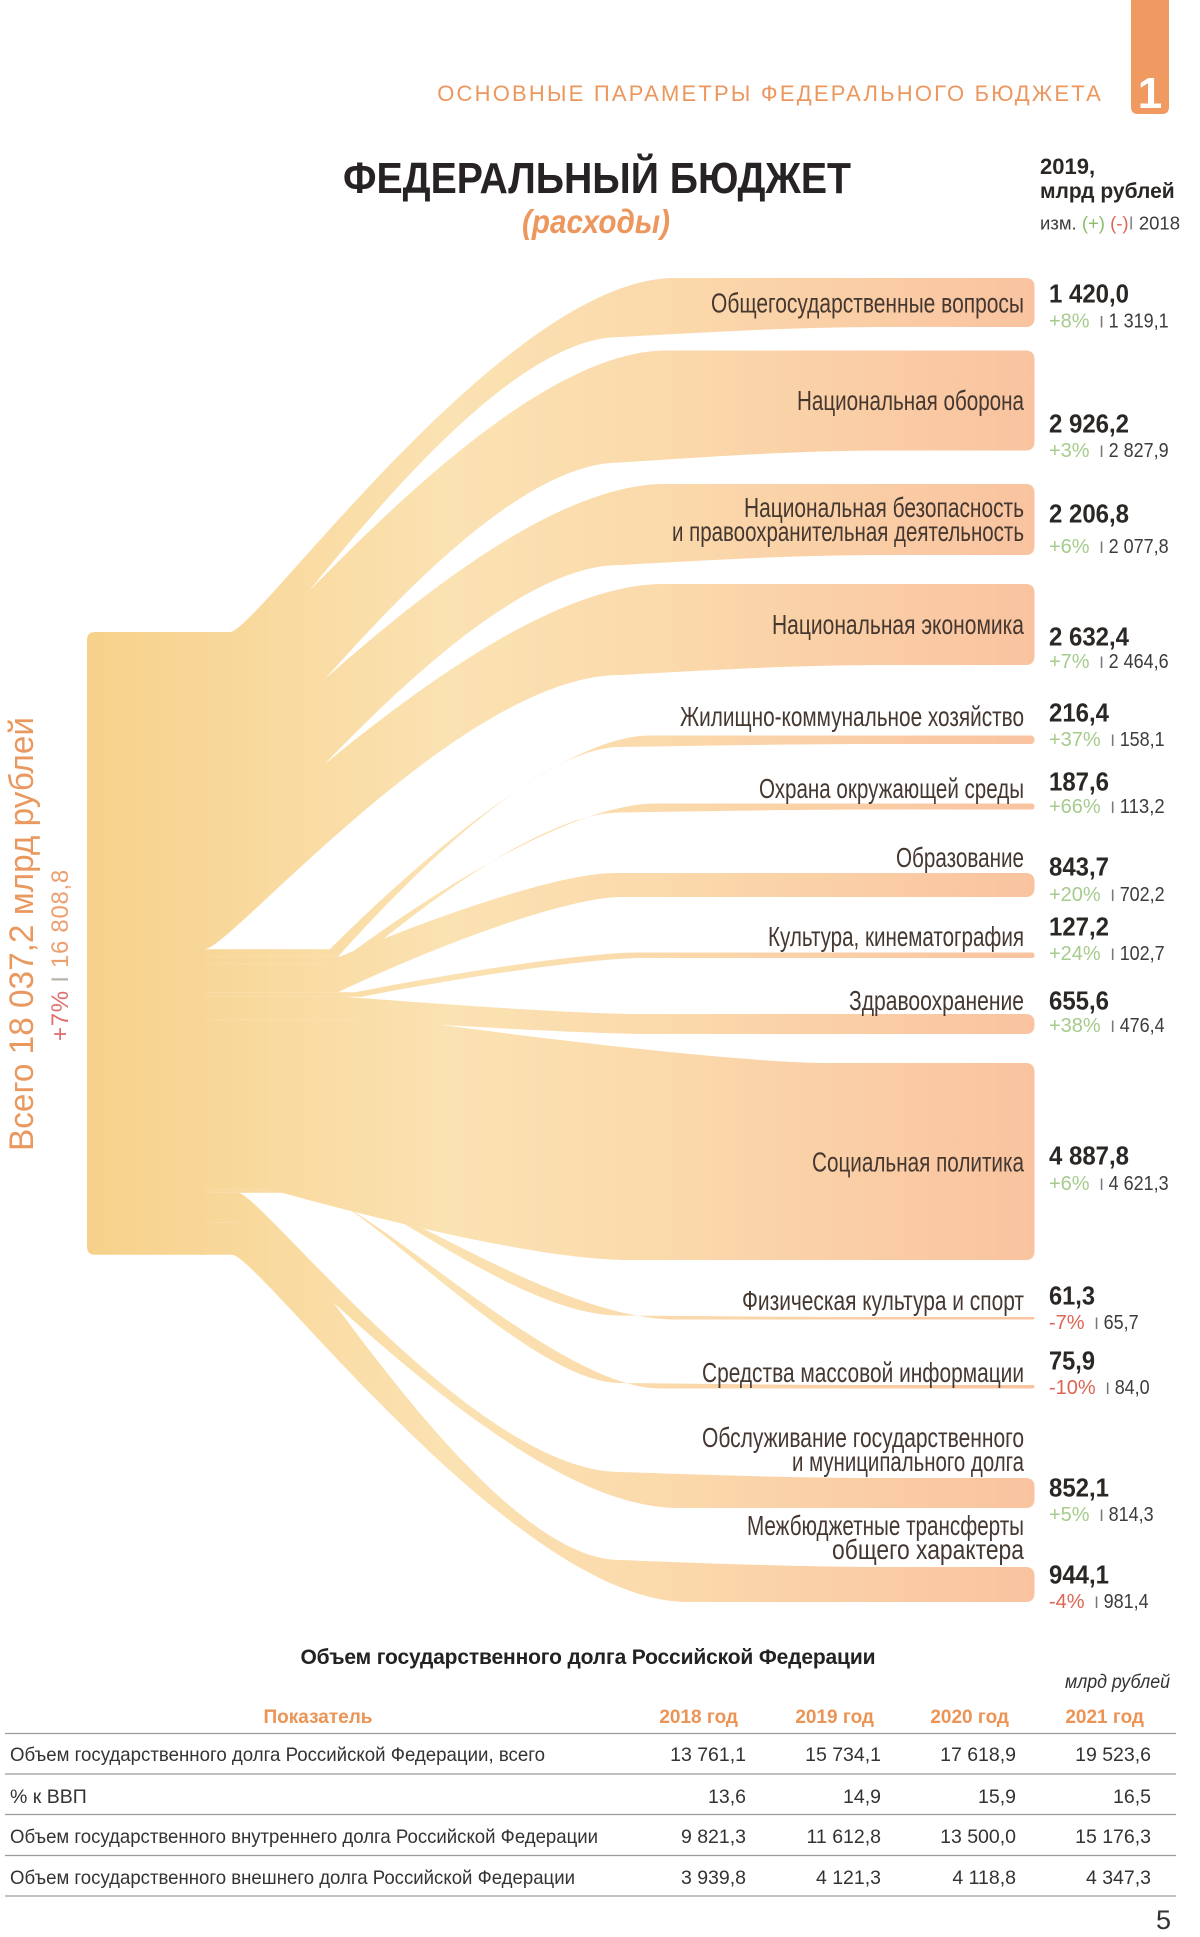  Describe the element at coordinates (884, 507) in the screenshot. I see `svg-text: Национальная безопасность` at that location.